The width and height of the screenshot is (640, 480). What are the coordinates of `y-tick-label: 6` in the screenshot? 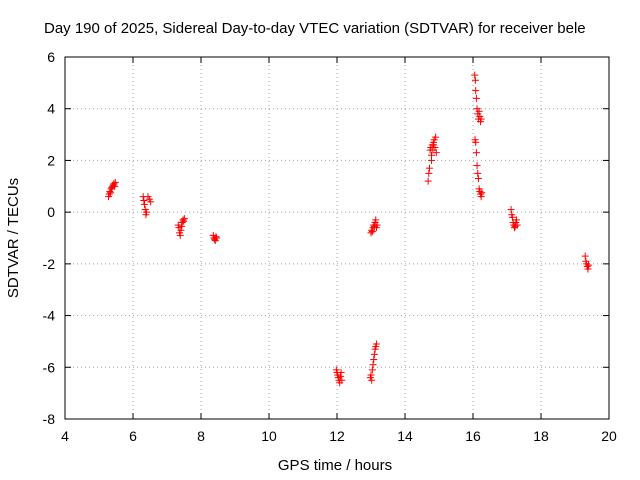 It's located at (51, 57).